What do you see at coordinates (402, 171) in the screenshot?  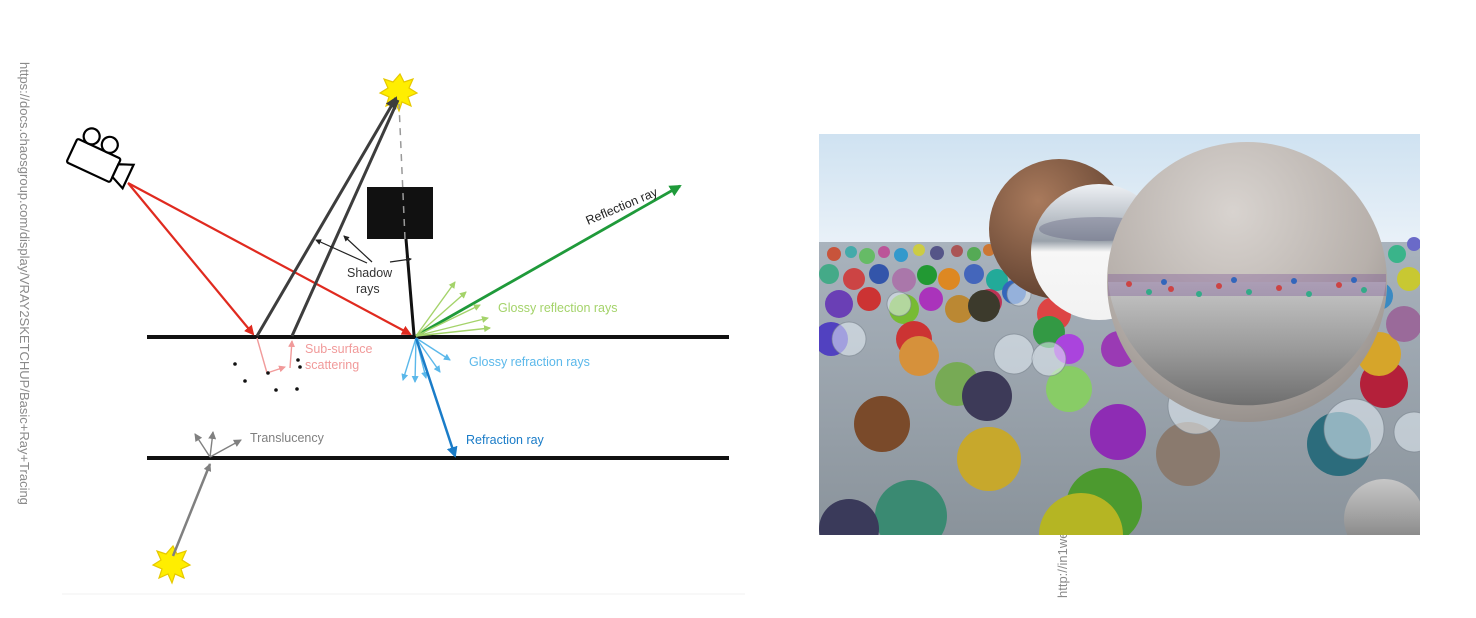 I see `shadow-ray-dashed` at bounding box center [402, 171].